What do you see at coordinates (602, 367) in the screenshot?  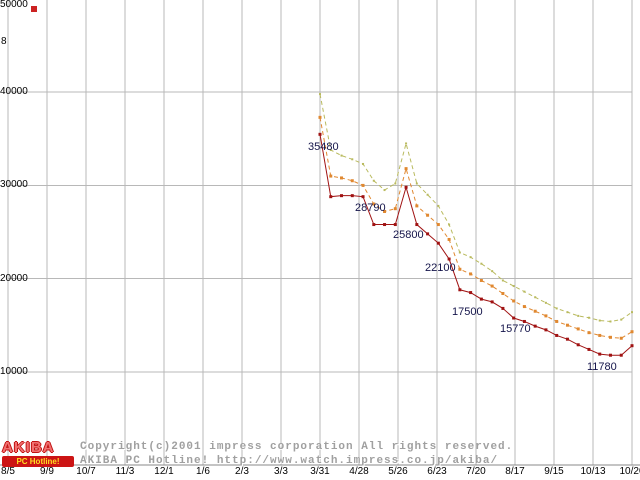 I see `data-label: 11780` at bounding box center [602, 367].